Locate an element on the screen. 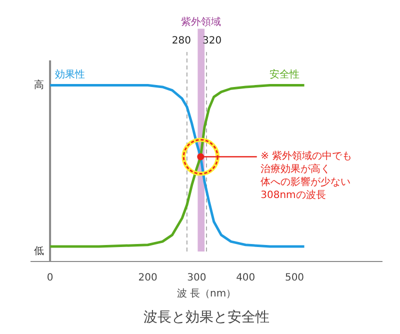 The width and height of the screenshot is (400, 334). x-tick-label: 500 is located at coordinates (294, 278).